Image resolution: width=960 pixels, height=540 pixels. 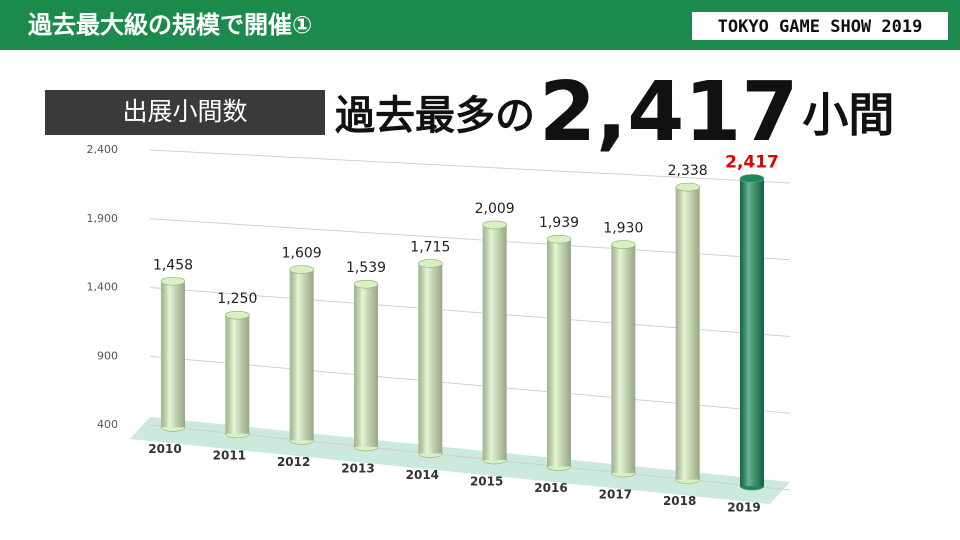 I want to click on y-tick-label: 2,400, so click(x=103, y=149).